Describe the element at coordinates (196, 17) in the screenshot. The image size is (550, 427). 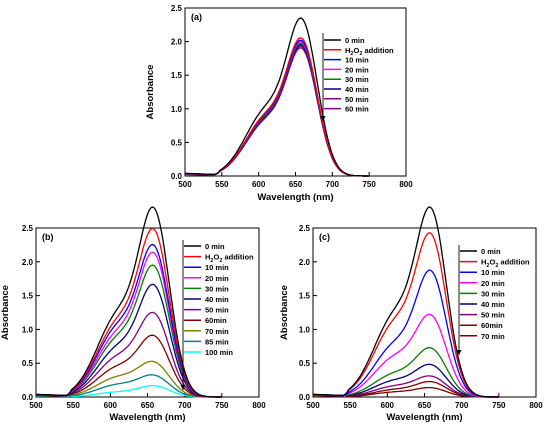
I see `panel-label: (a)` at that location.